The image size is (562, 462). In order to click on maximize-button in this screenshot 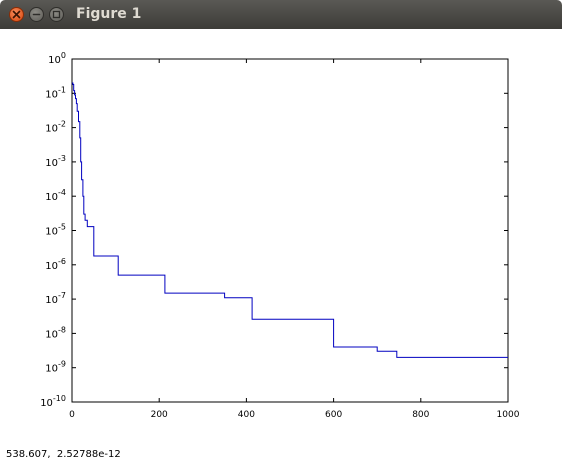, I will do `click(56, 14)`.